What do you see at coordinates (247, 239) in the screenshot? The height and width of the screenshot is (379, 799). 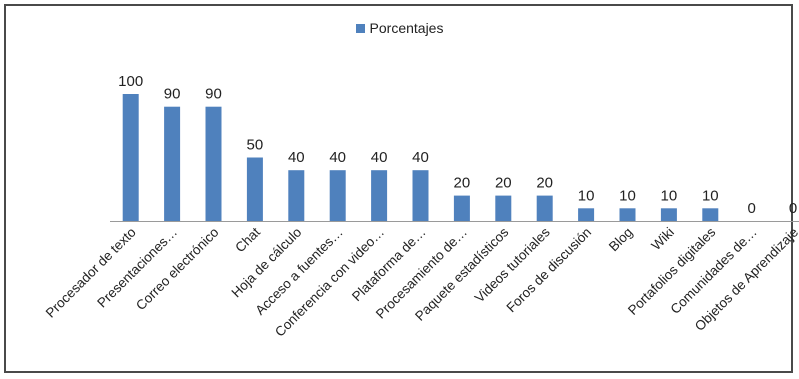 I see `category-label-3: Chat` at bounding box center [247, 239].